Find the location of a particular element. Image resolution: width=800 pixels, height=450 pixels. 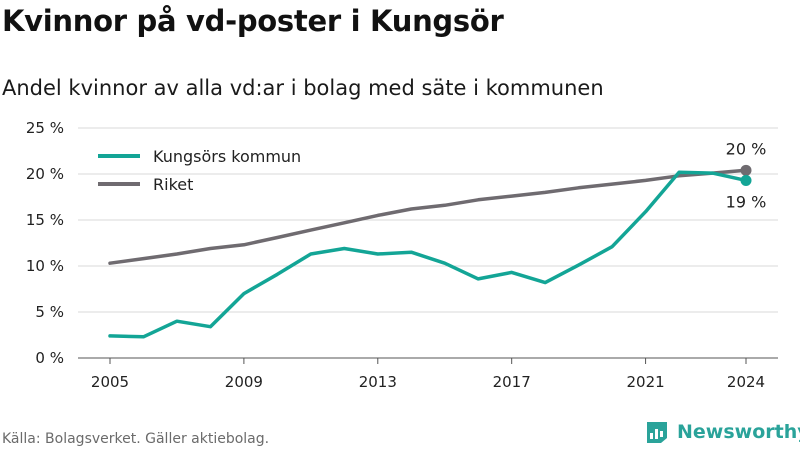

y-tick-label: 0 % is located at coordinates (49, 358).